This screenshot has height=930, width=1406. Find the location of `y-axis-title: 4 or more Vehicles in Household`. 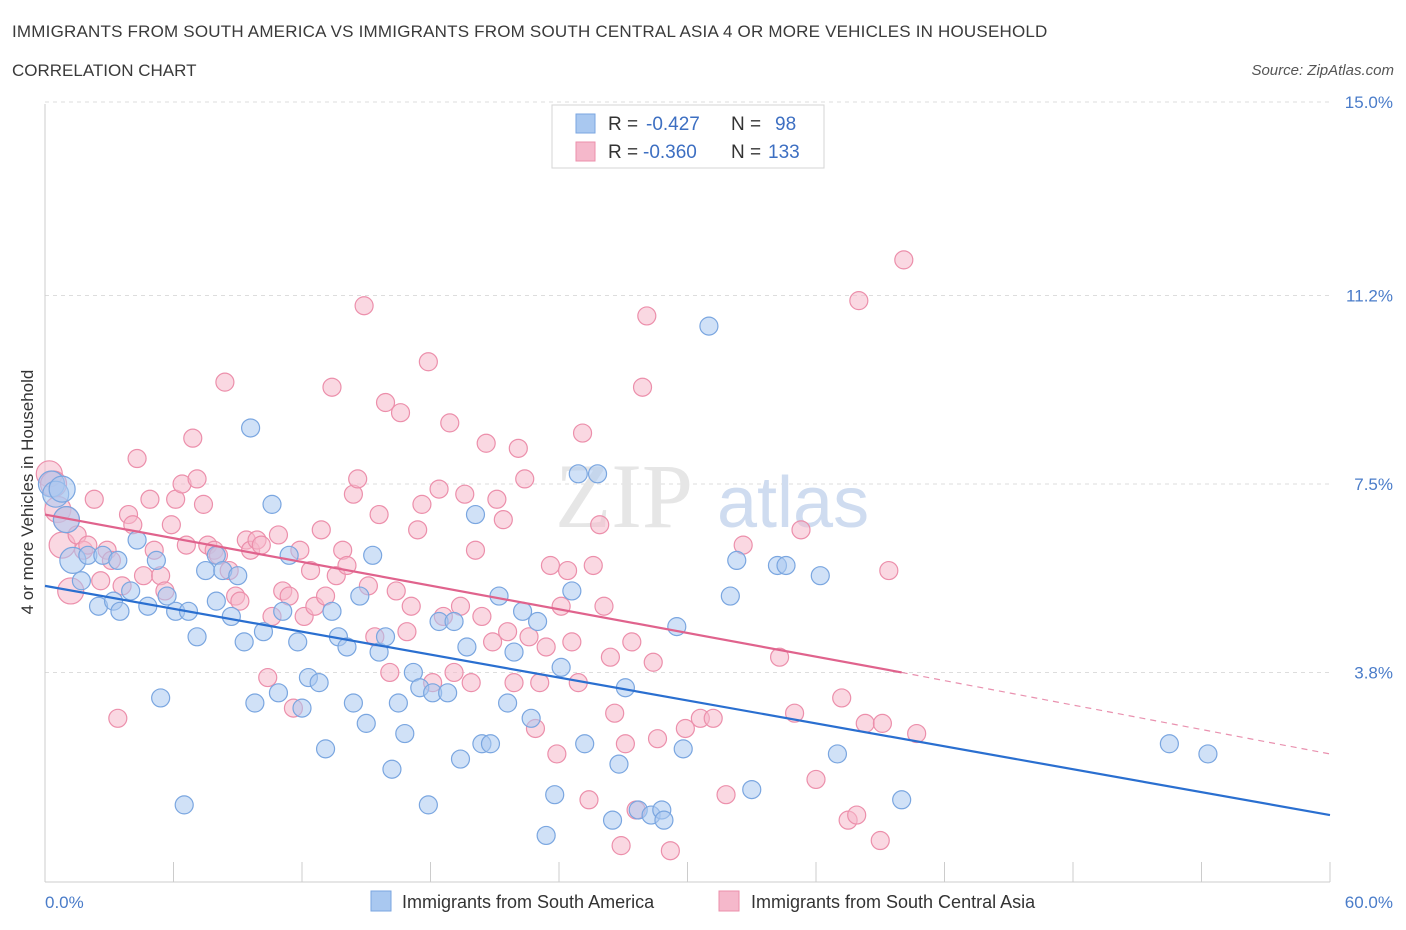

y-axis-title: 4 or more Vehicles in Household is located at coordinates (27, 492).